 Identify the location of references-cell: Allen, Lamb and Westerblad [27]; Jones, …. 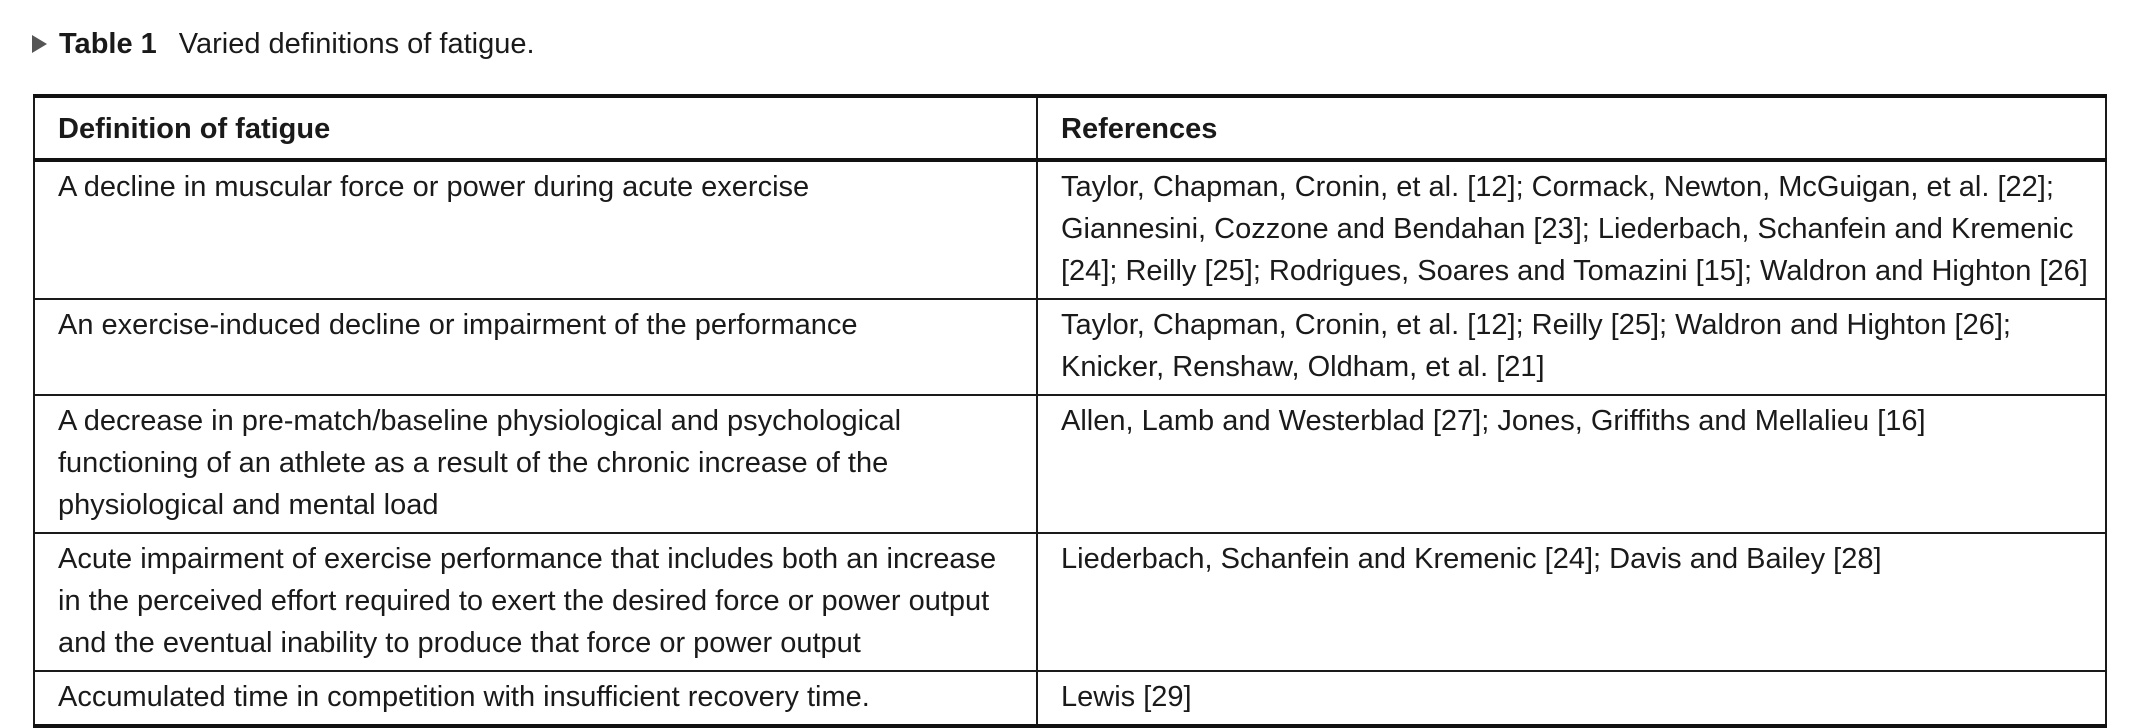
(1571, 464).